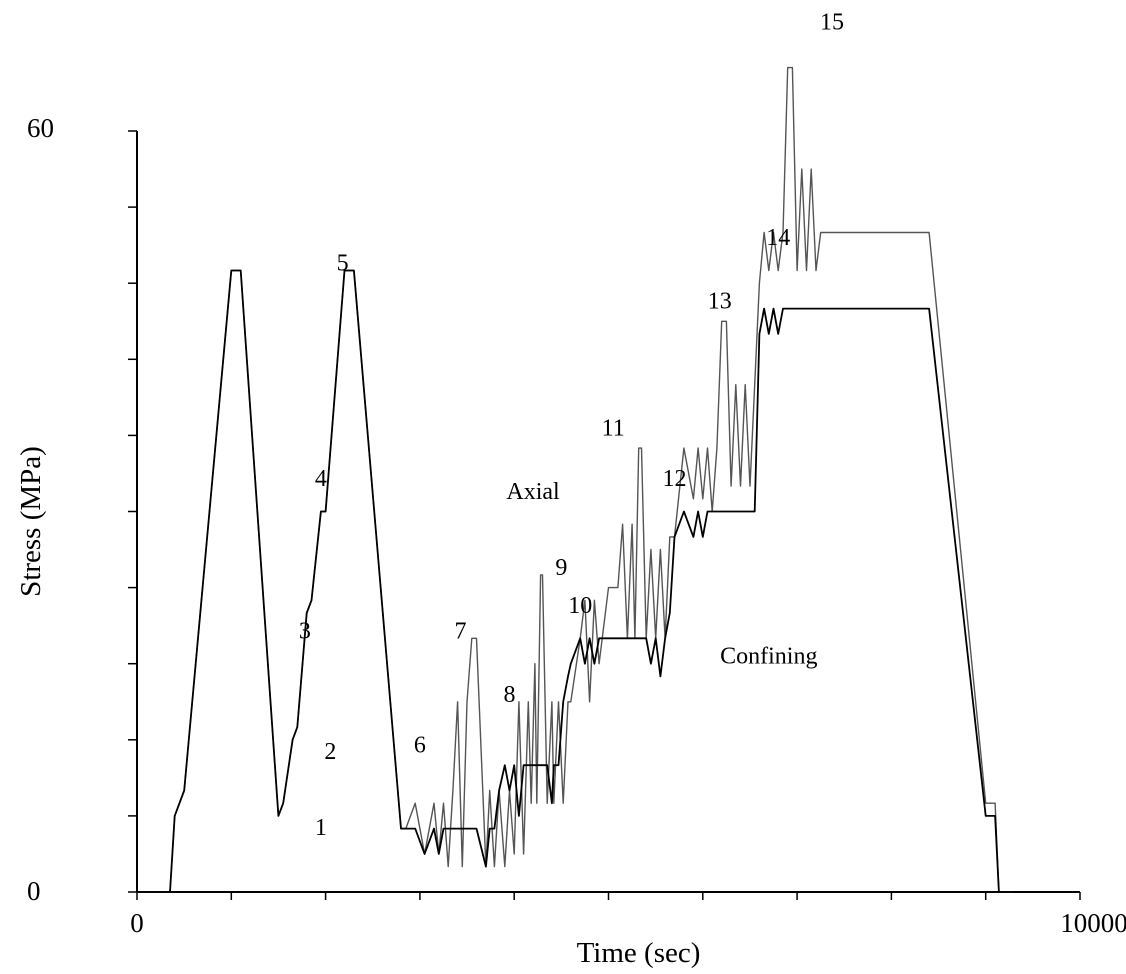  Describe the element at coordinates (321, 479) in the screenshot. I see `annotation-label: 4` at that location.